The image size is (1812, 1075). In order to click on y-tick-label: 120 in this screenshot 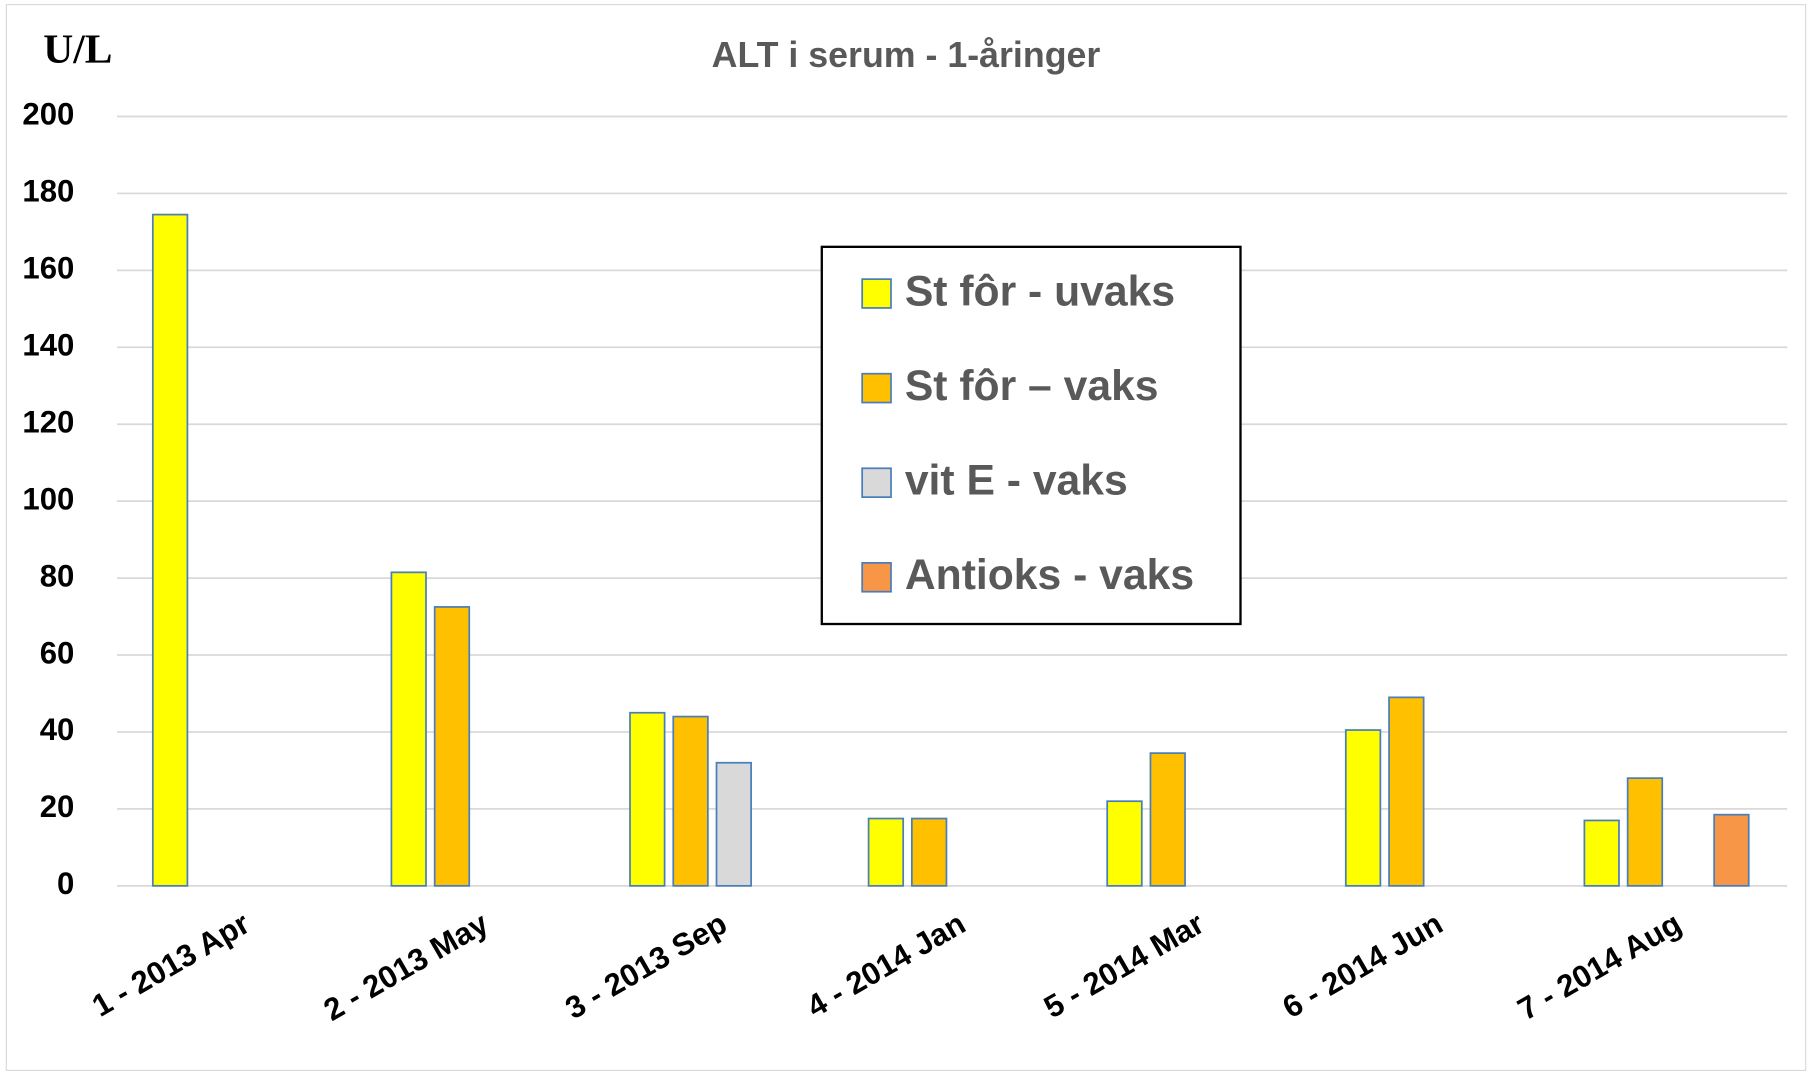, I will do `click(48, 421)`.